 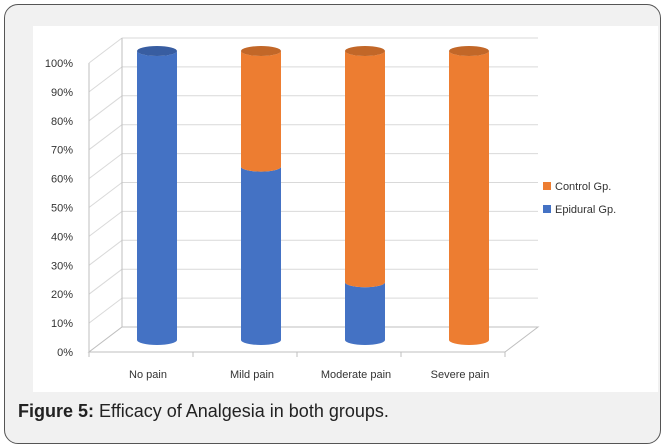 I want to click on y-tick-label: 20%, so click(x=62, y=295).